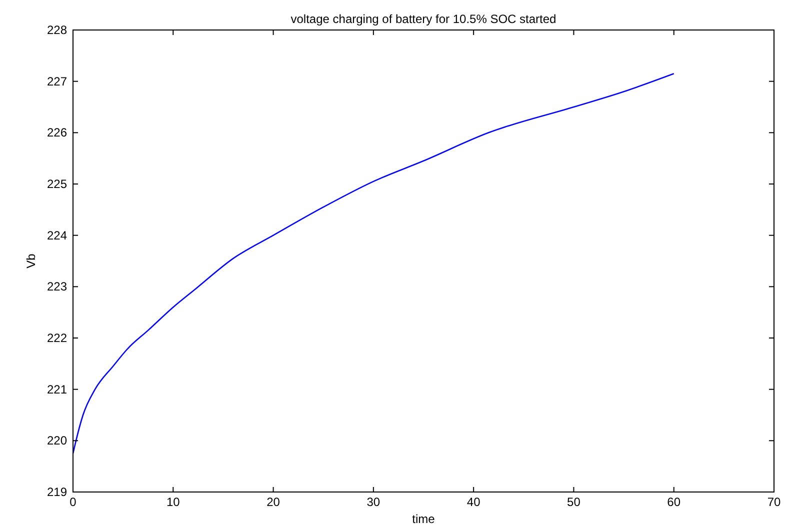 This screenshot has height=529, width=798. Describe the element at coordinates (574, 502) in the screenshot. I see `x-tick-label: 50` at that location.